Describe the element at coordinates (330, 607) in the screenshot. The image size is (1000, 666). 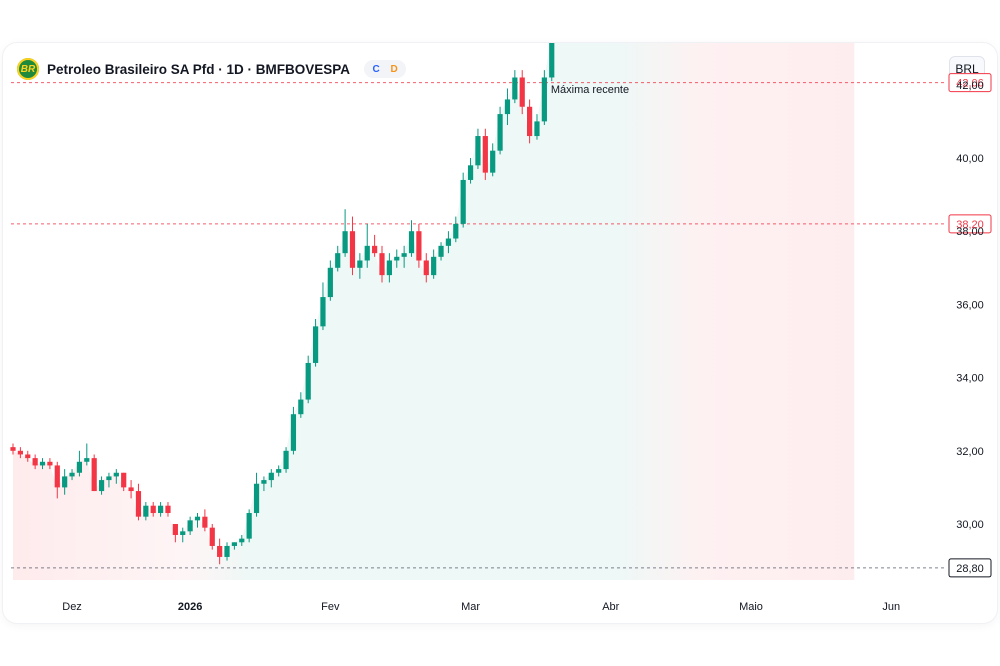
I see `x-tick-label: Fev` at that location.